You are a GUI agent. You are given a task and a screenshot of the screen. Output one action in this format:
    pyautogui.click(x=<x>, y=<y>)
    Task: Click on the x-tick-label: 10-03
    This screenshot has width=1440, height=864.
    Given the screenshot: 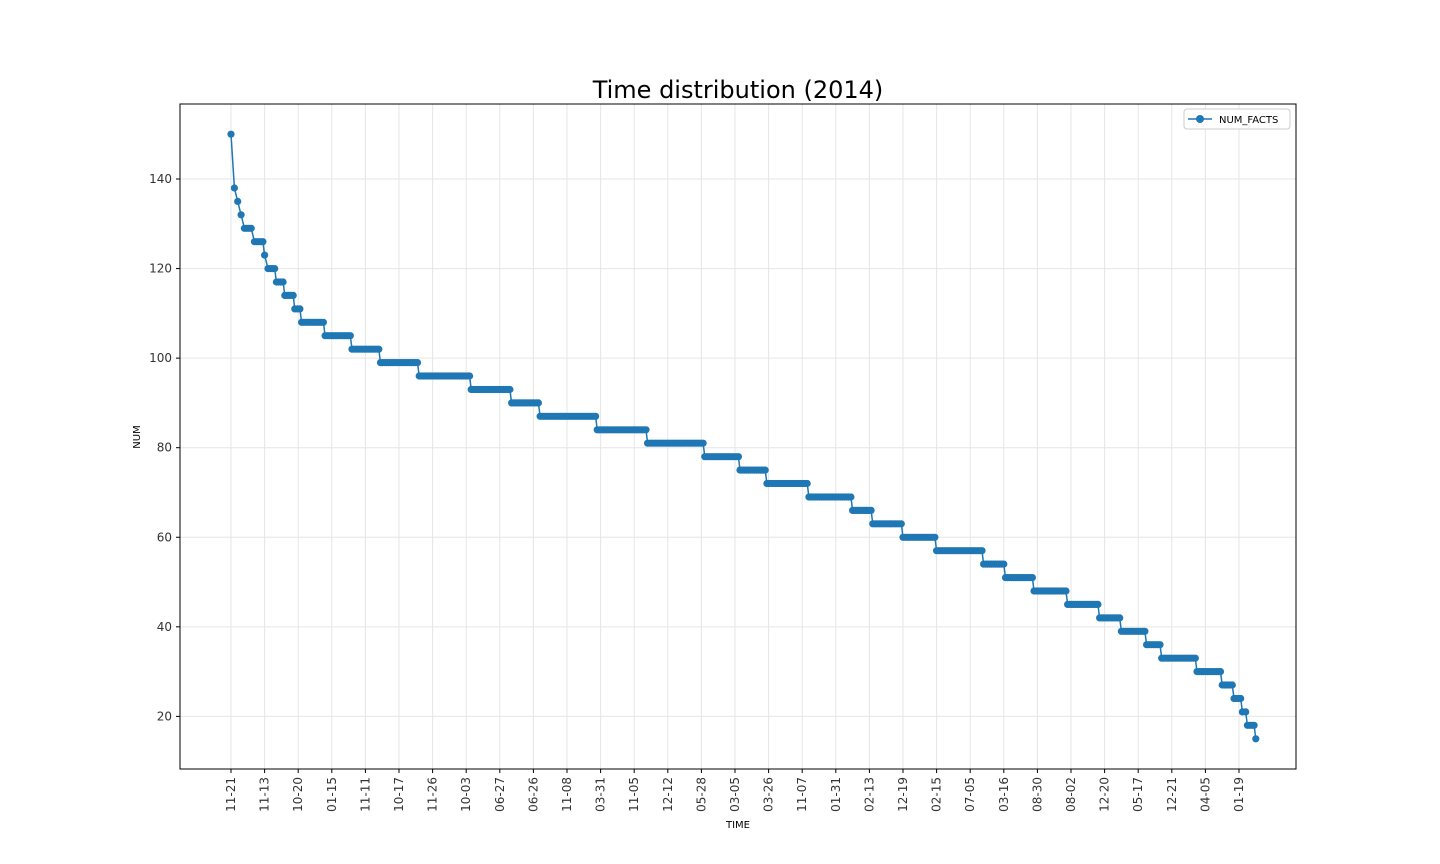 What is the action you would take?
    pyautogui.click(x=466, y=794)
    